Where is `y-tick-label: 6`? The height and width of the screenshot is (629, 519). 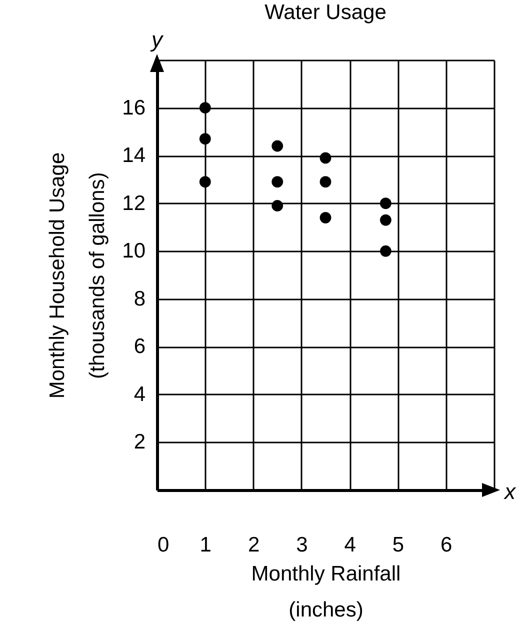
y-tick-label: 6 is located at coordinates (140, 346).